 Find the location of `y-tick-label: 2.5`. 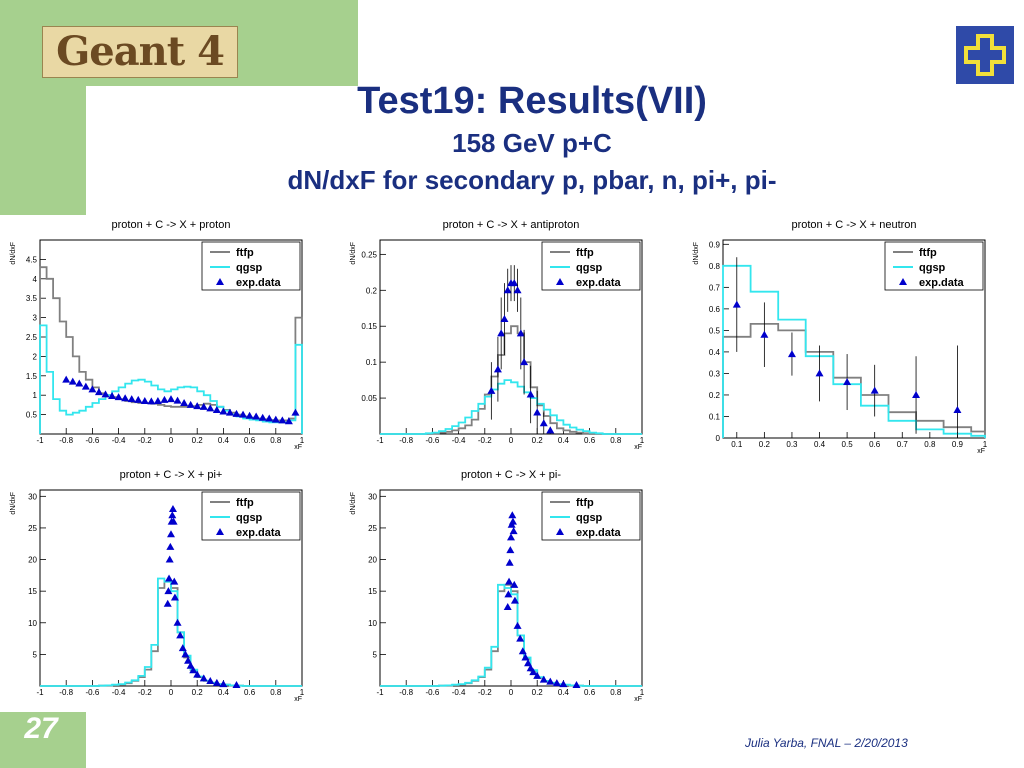

y-tick-label: 2.5 is located at coordinates (32, 337).